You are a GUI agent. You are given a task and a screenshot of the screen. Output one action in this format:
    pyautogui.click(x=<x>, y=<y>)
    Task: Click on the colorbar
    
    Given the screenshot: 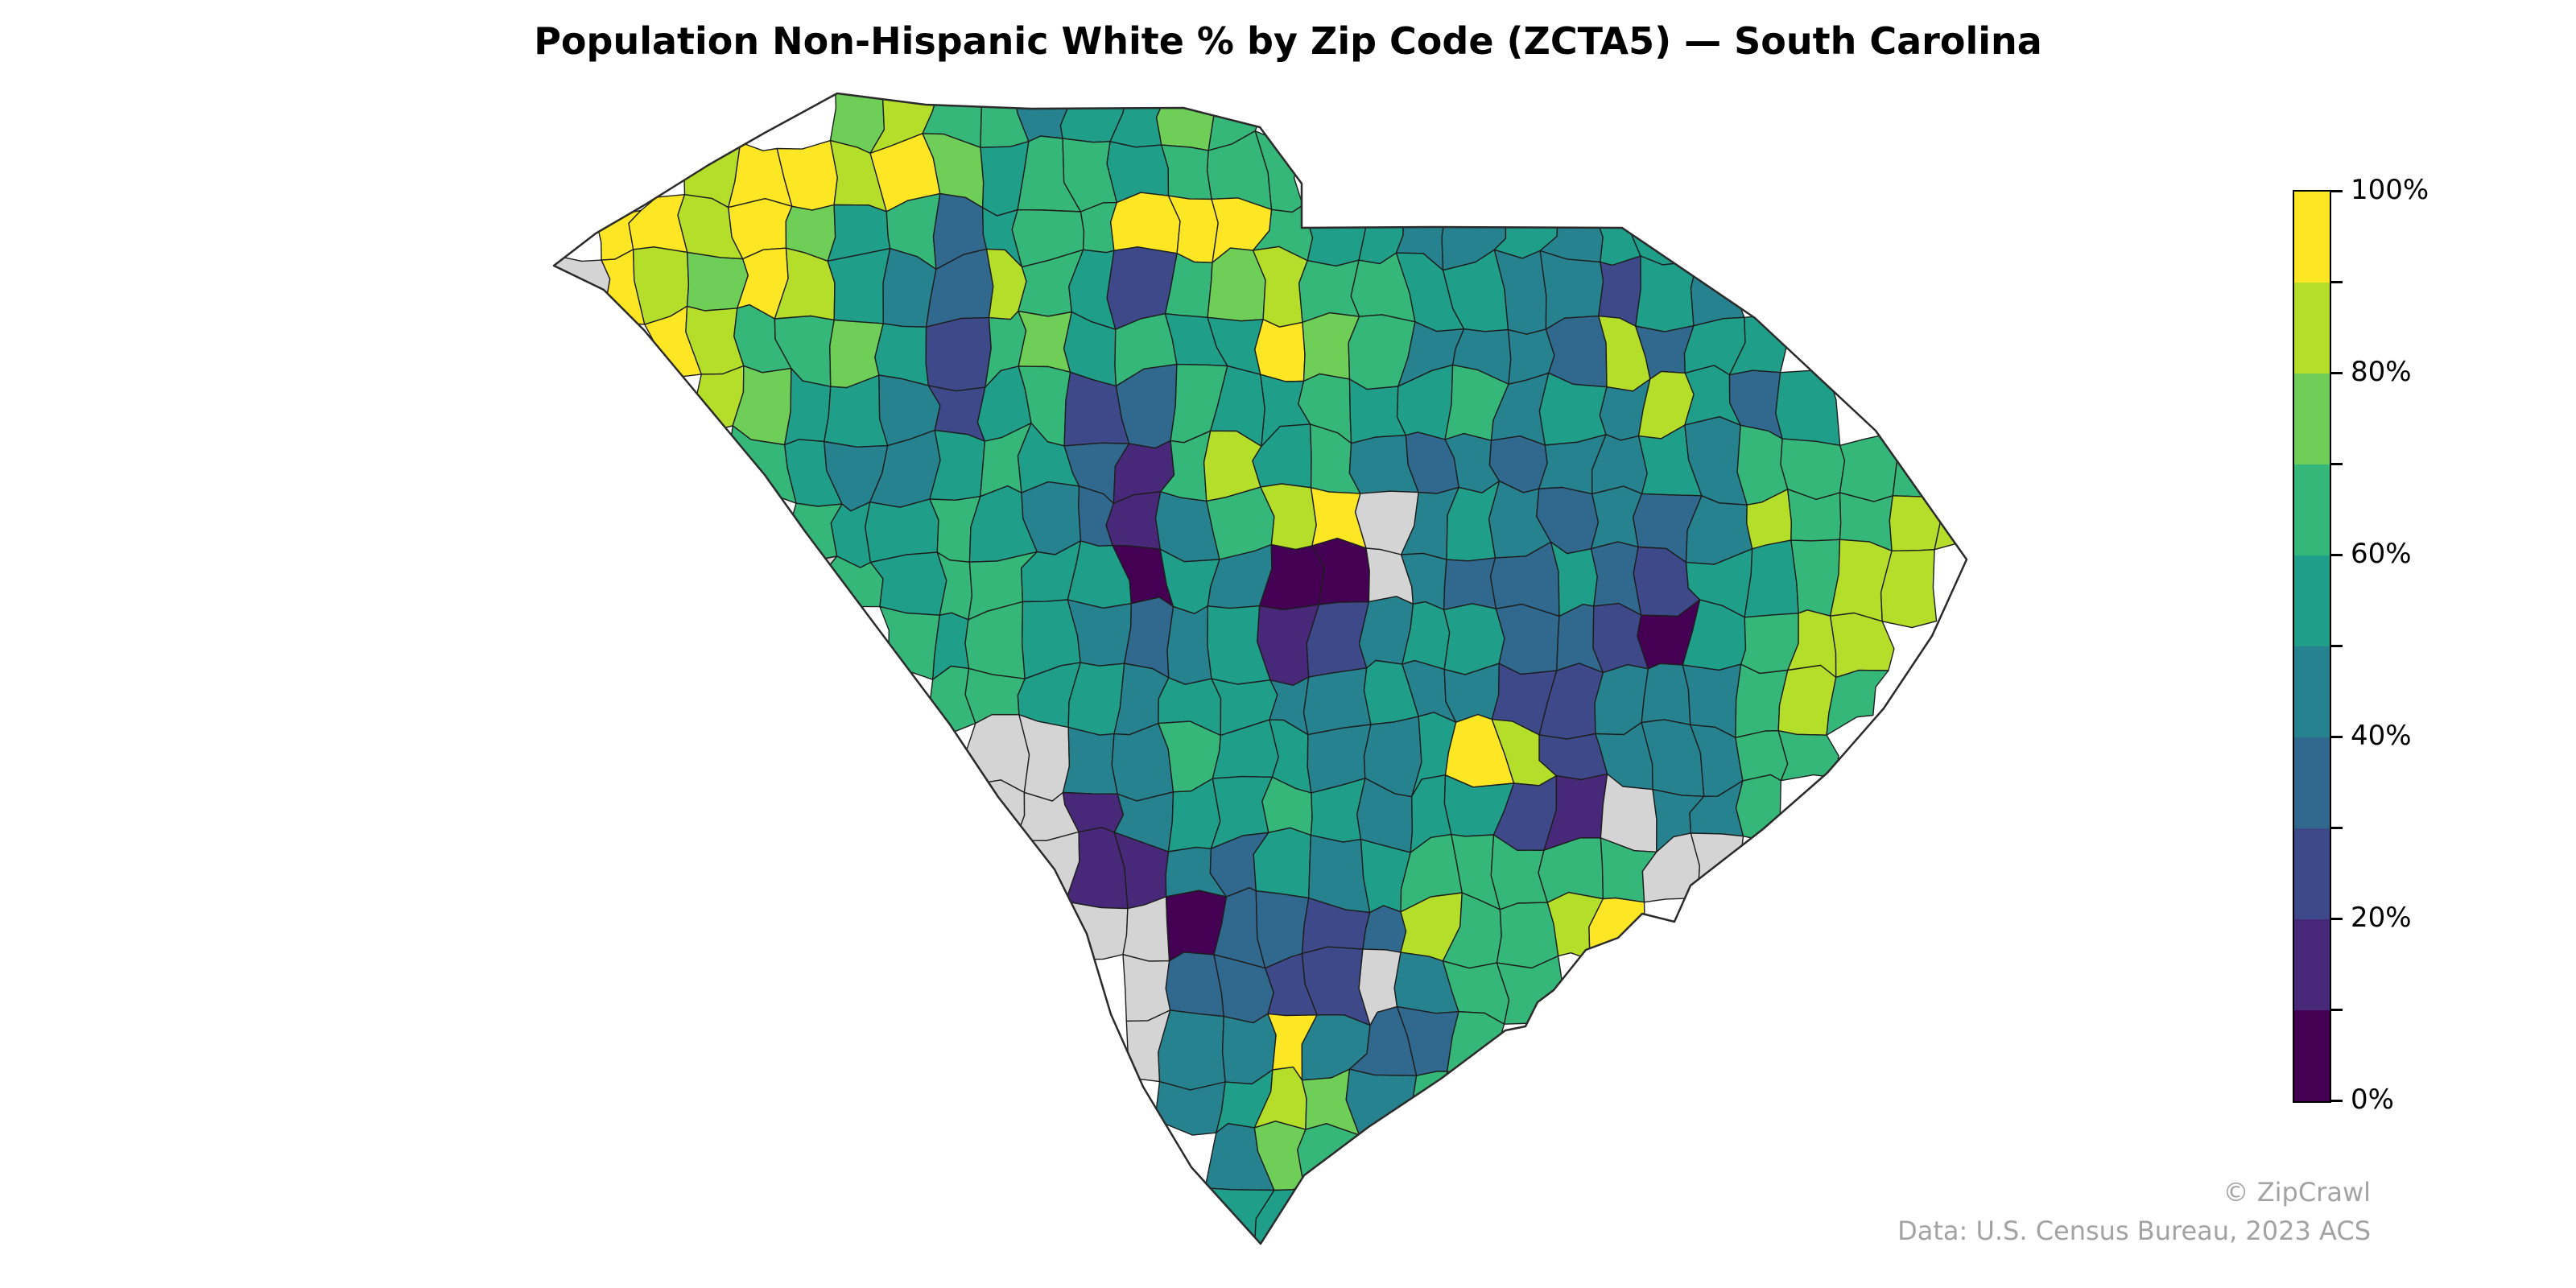 What is the action you would take?
    pyautogui.click(x=2312, y=646)
    